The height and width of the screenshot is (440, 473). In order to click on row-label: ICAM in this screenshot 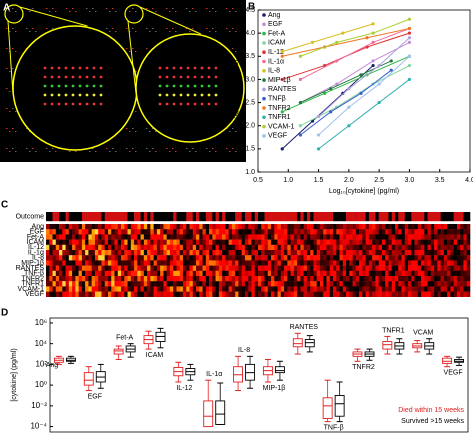, I will do `click(36, 242)`.